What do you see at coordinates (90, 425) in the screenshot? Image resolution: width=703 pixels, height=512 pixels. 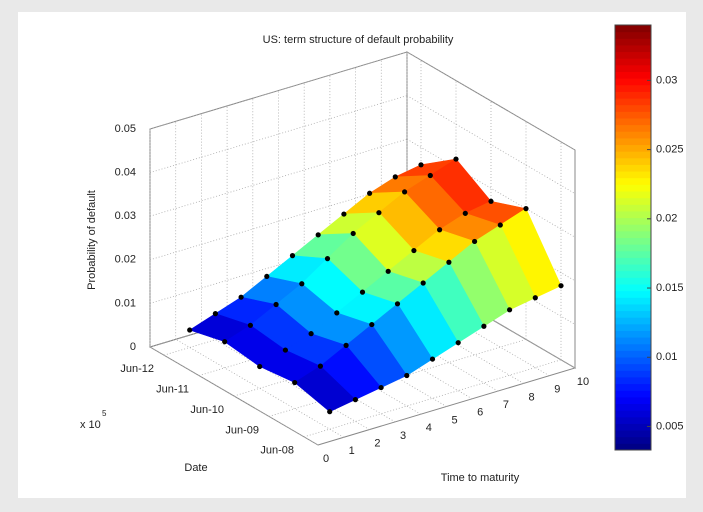 I see `y-multiplier: x 10` at bounding box center [90, 425].